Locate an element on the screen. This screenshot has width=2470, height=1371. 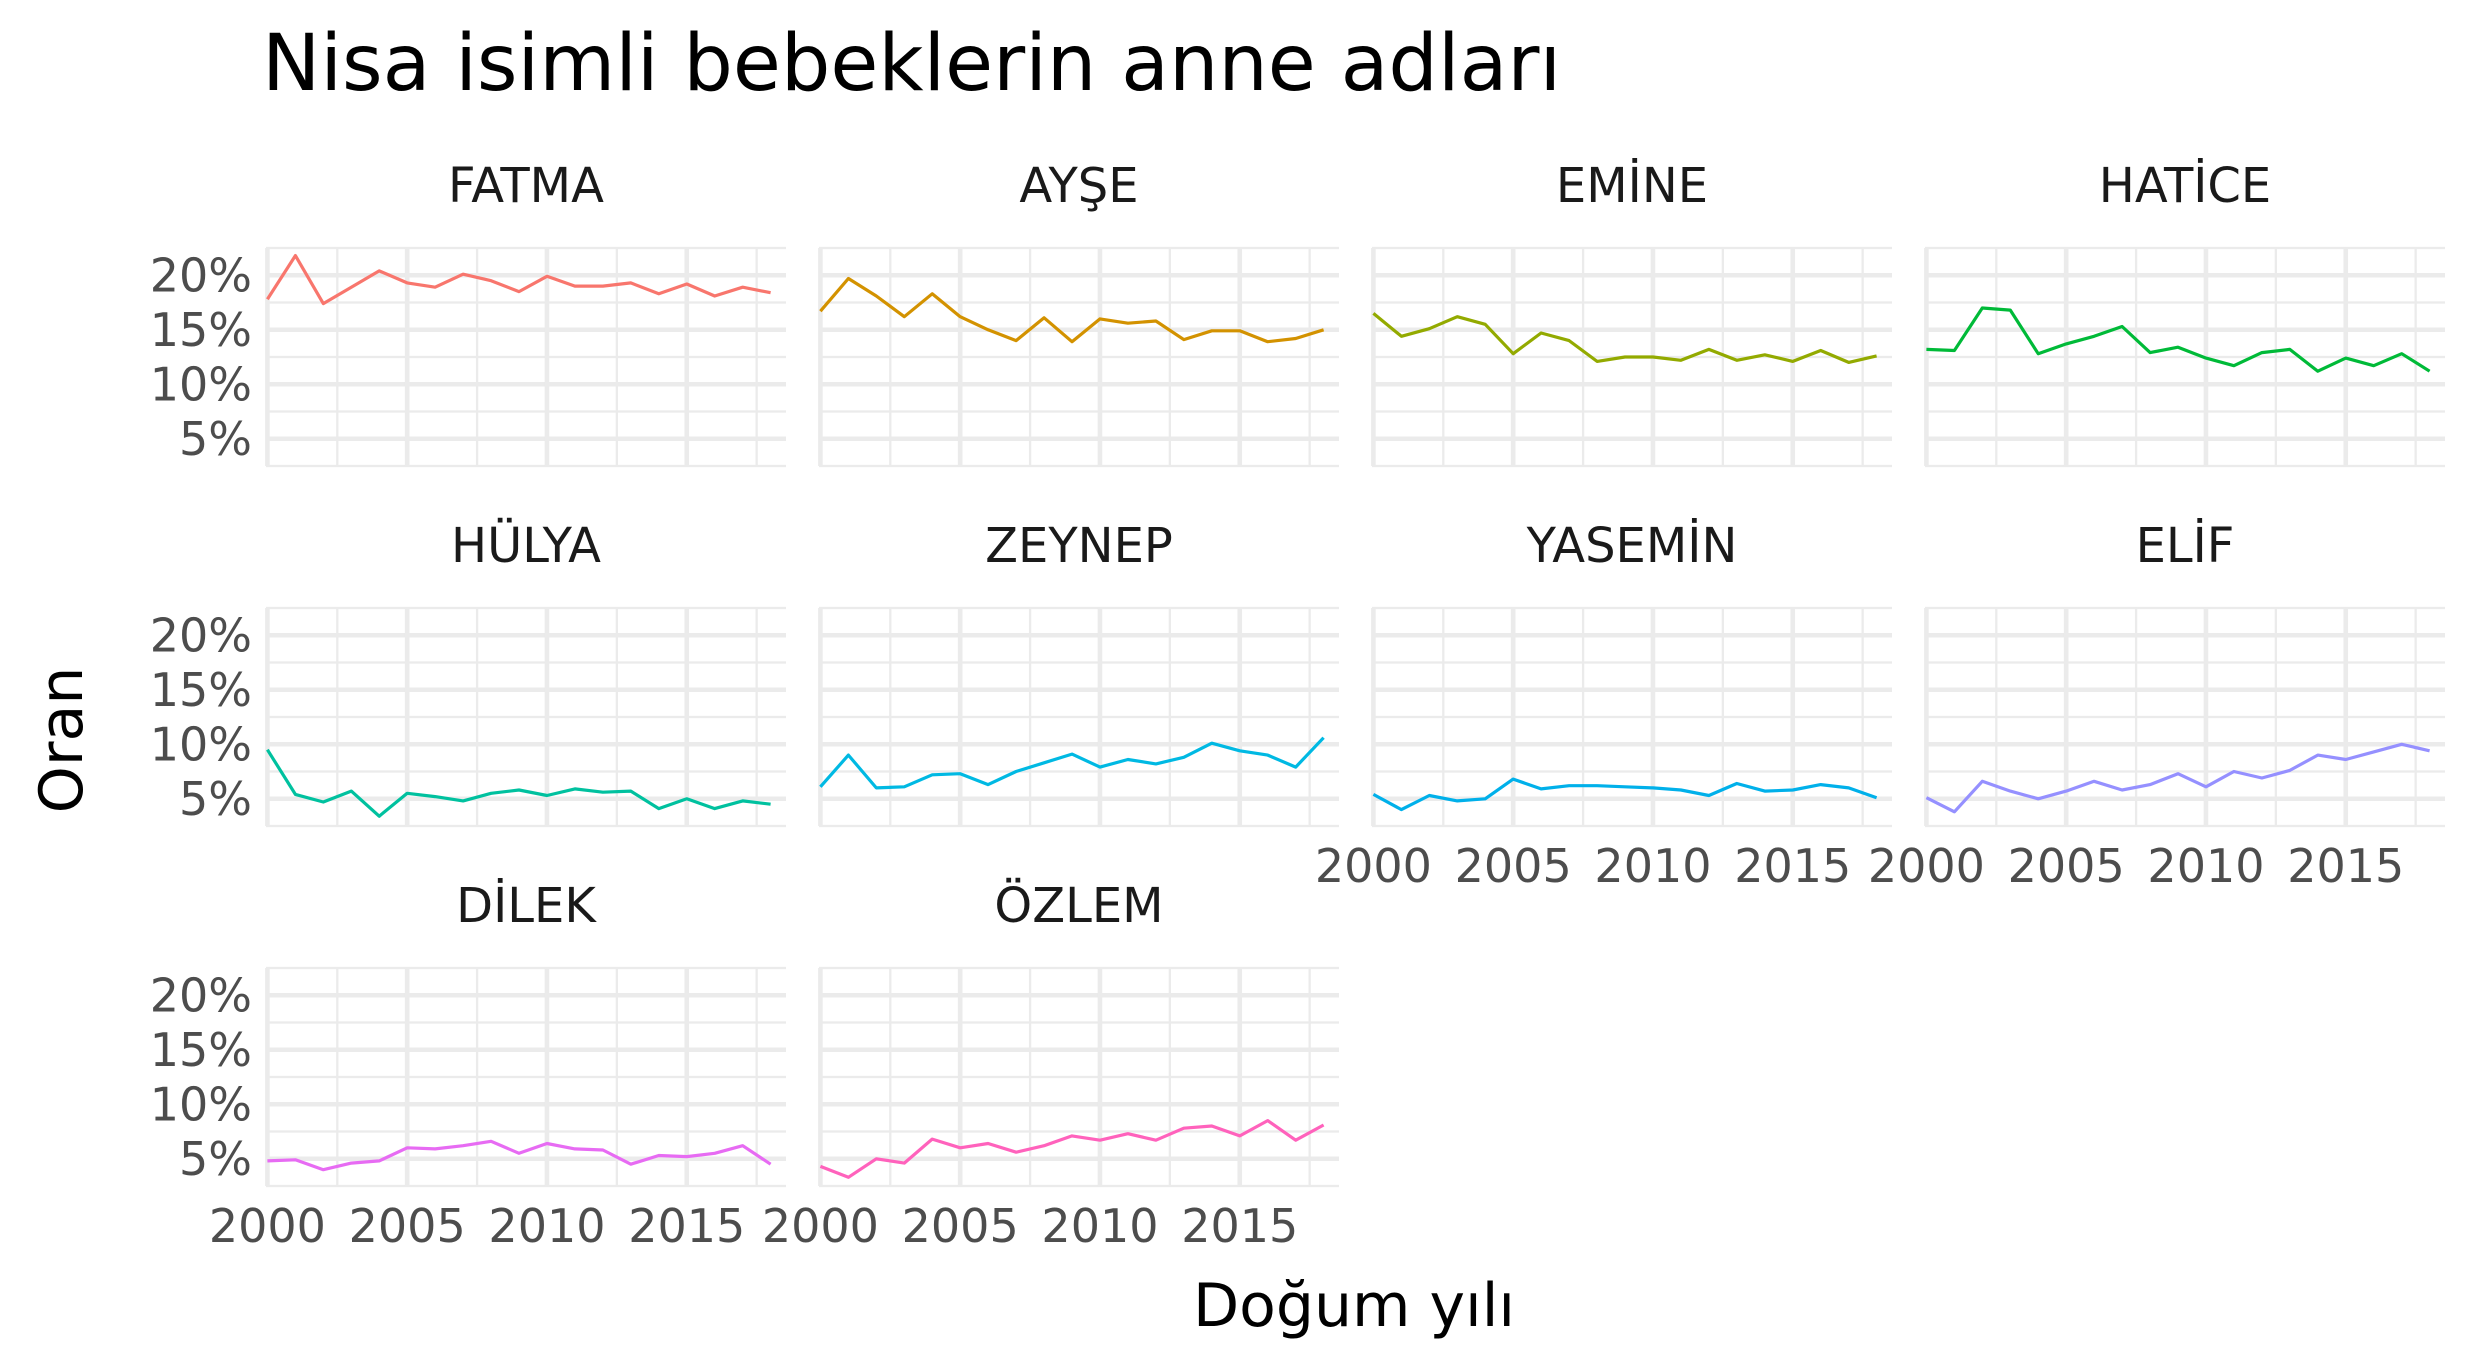
series-line-elif is located at coordinates (2177, 778).